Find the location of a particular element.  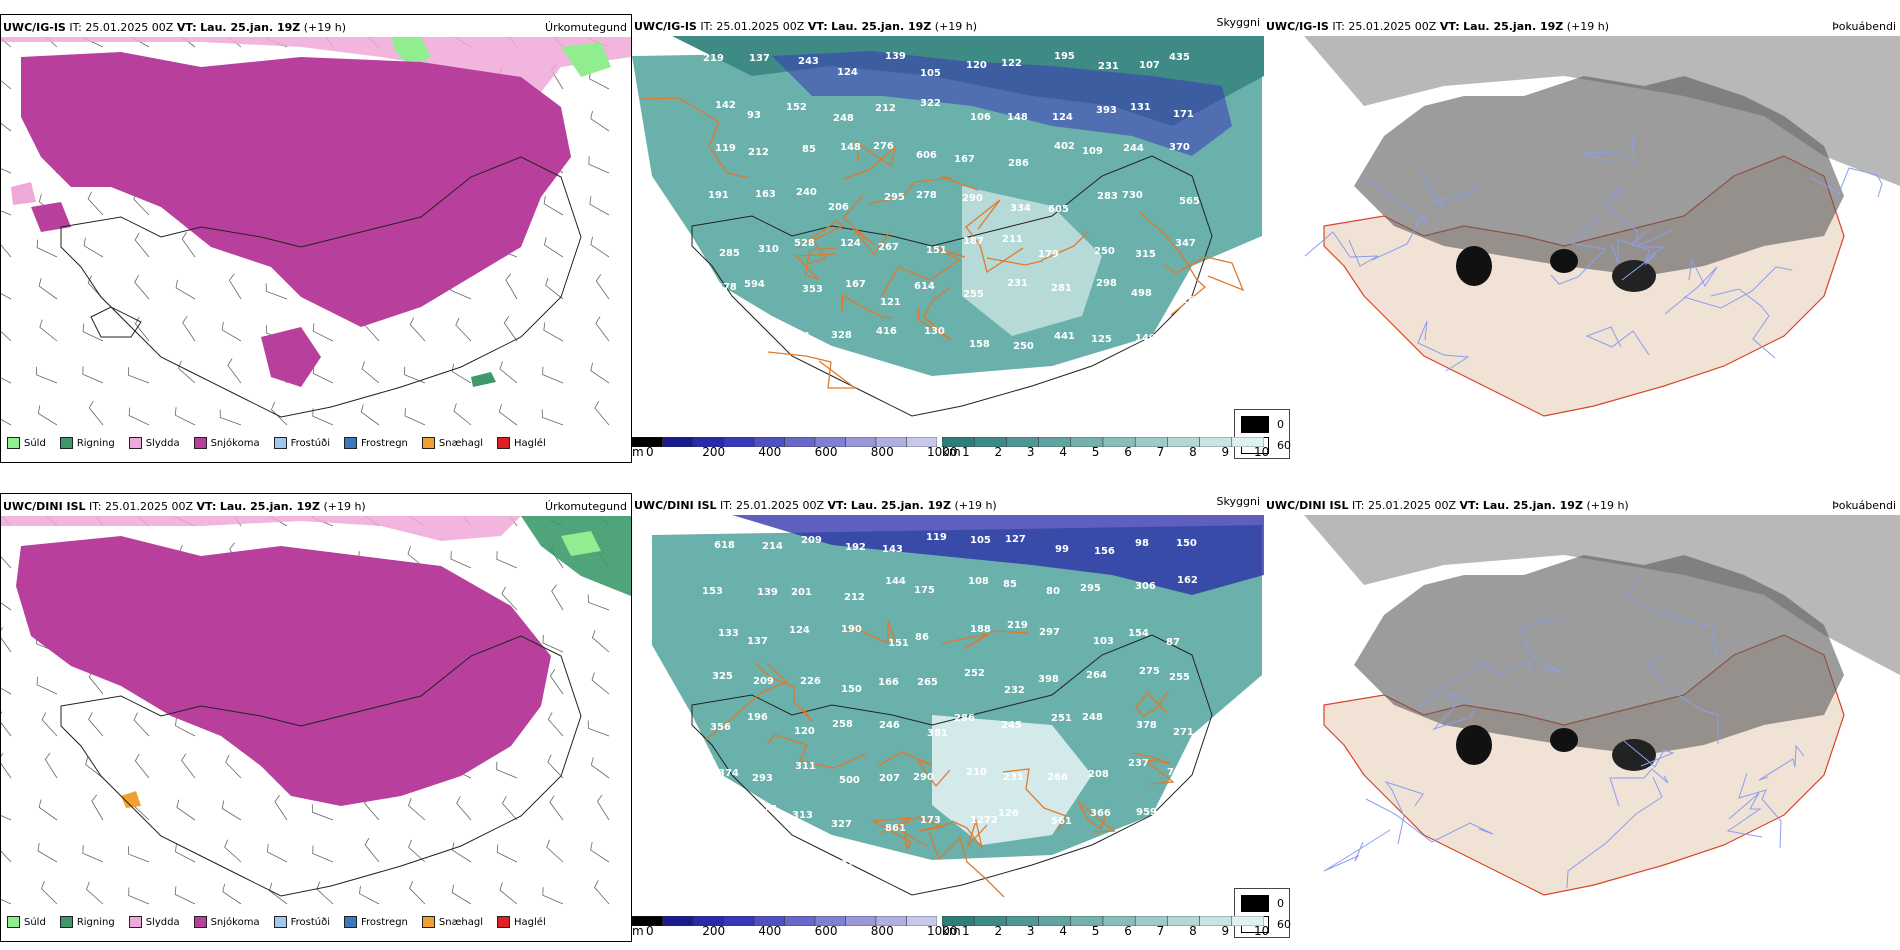

ceiling-value-label: 243 is located at coordinates (808, 61).